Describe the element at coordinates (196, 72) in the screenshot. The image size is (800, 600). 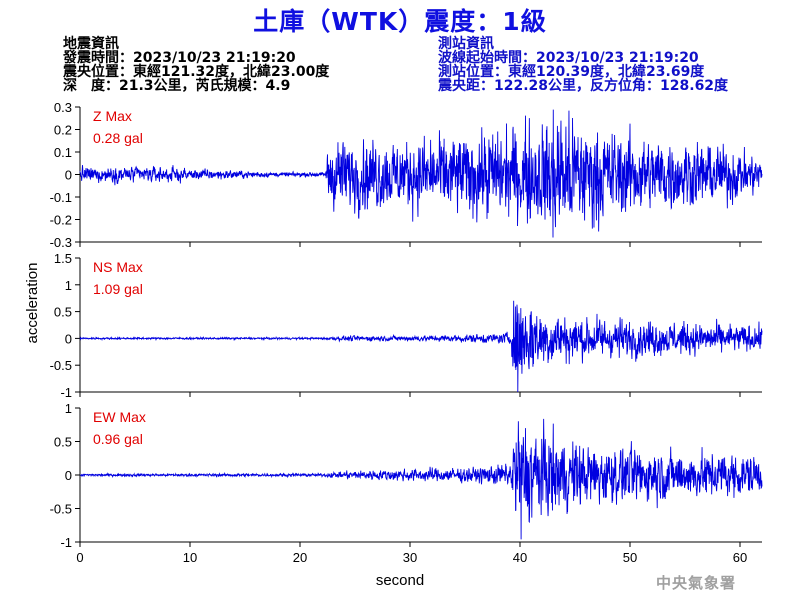
I see `epicenter-location: 震央位置：東經121.32度，北緯23.00度` at that location.